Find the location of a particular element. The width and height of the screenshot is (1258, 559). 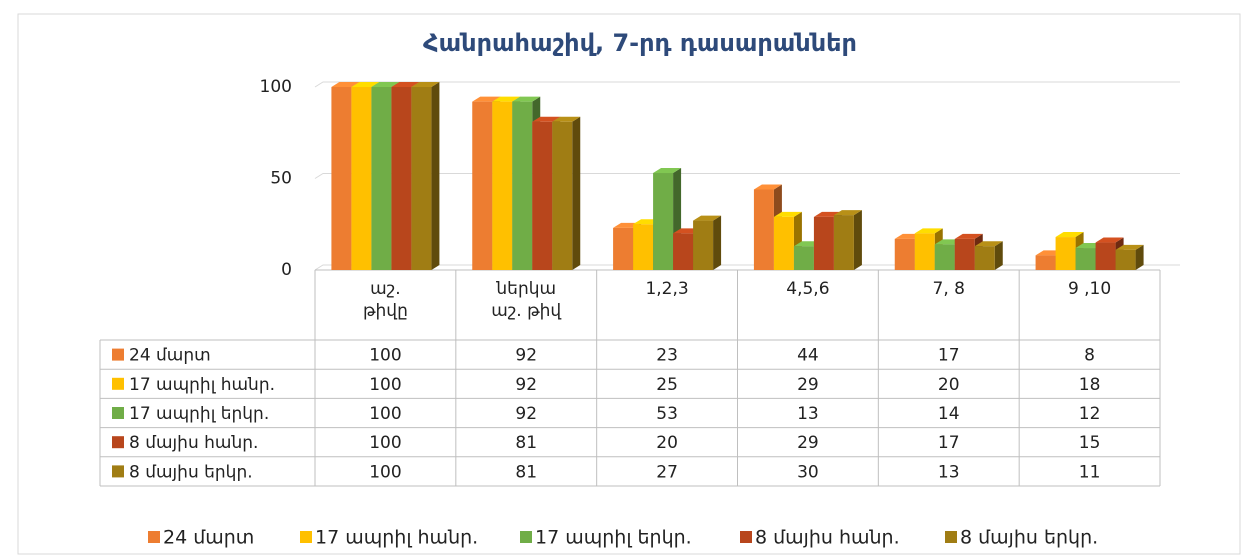

x-tick-label-box: 9 ,10 is located at coordinates (1089, 289).